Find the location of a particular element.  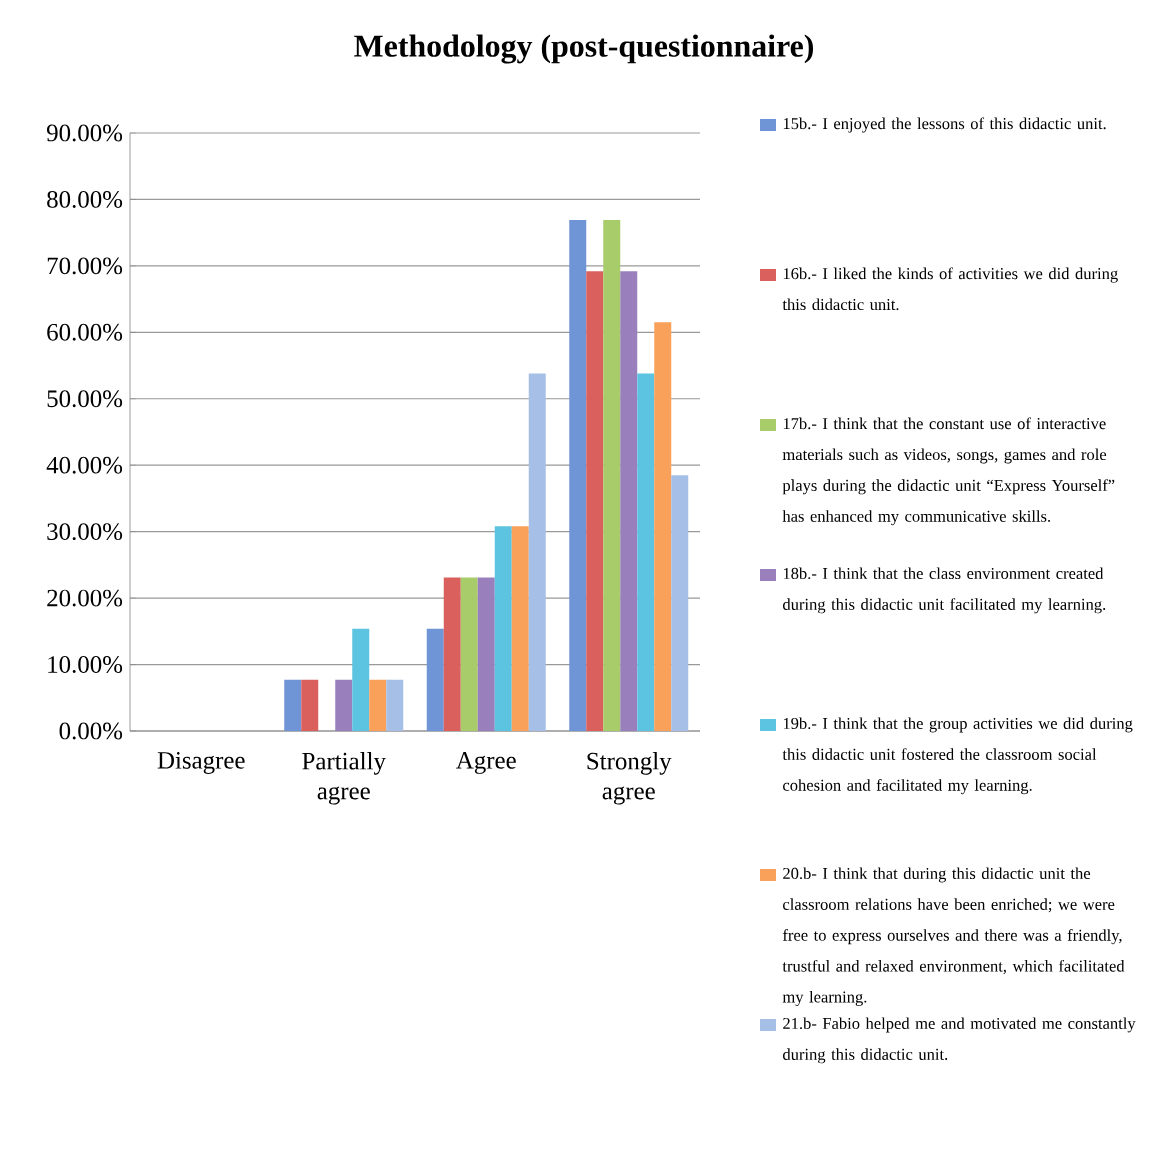

y-tick-label: 0.00% is located at coordinates (91, 731).